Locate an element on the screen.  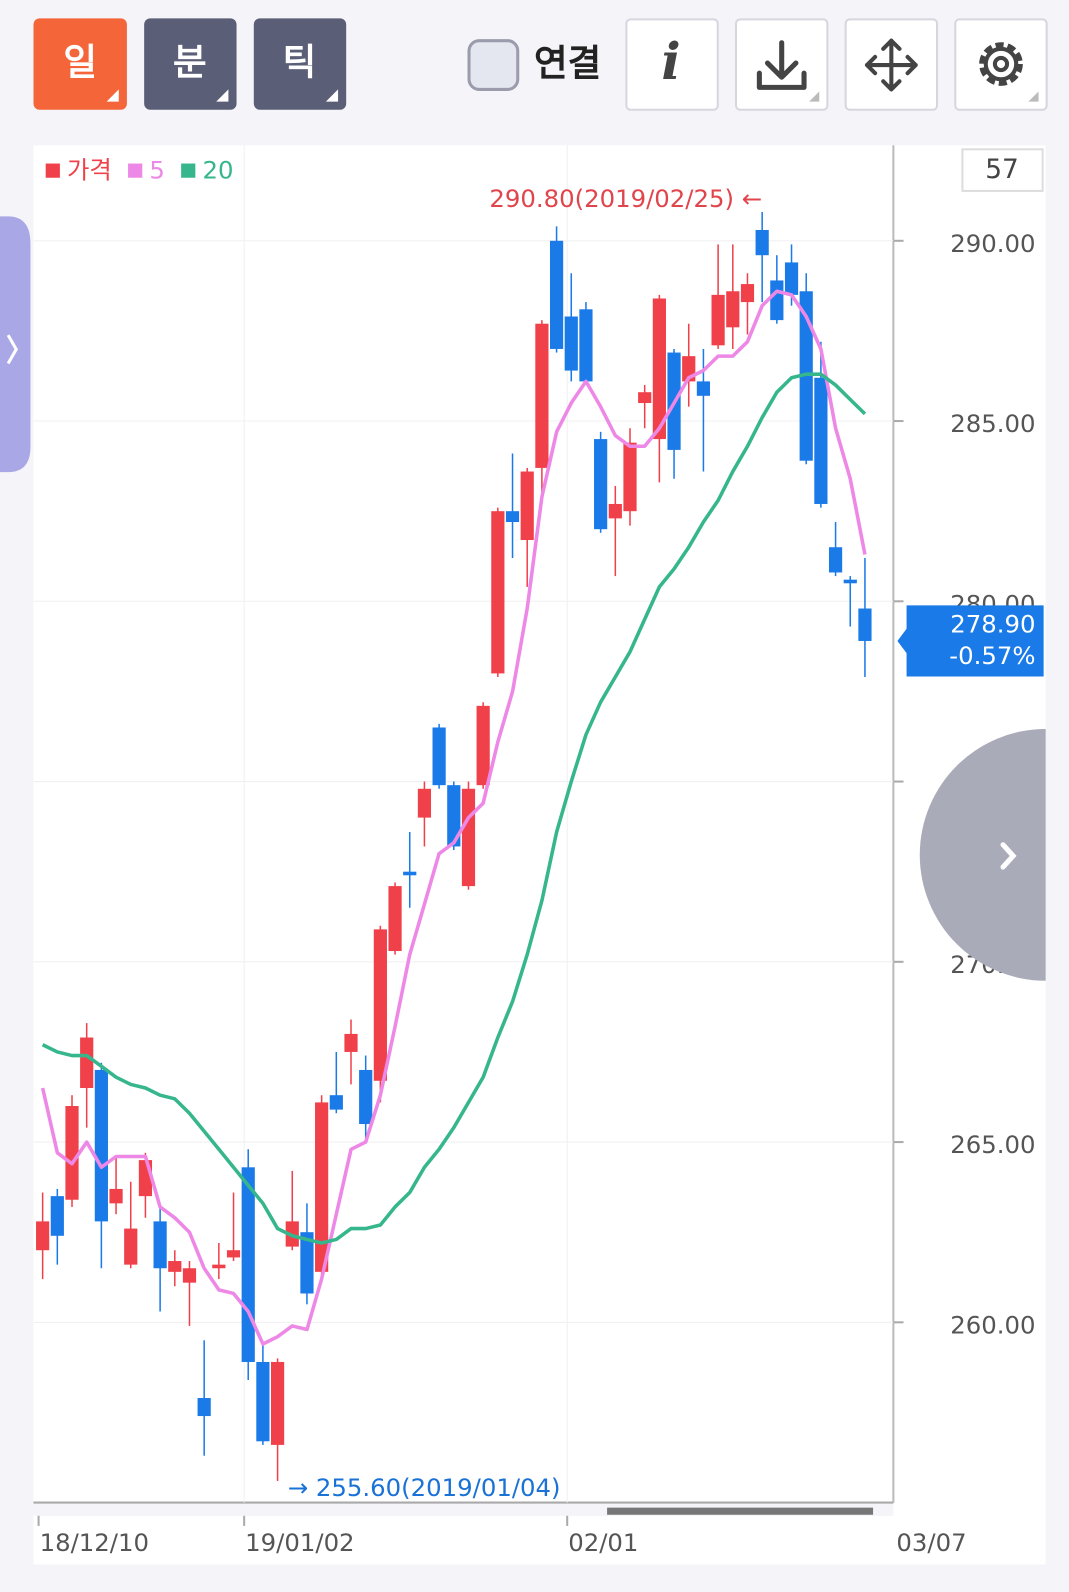
y-tick-label: 290.00 is located at coordinates (992, 243).